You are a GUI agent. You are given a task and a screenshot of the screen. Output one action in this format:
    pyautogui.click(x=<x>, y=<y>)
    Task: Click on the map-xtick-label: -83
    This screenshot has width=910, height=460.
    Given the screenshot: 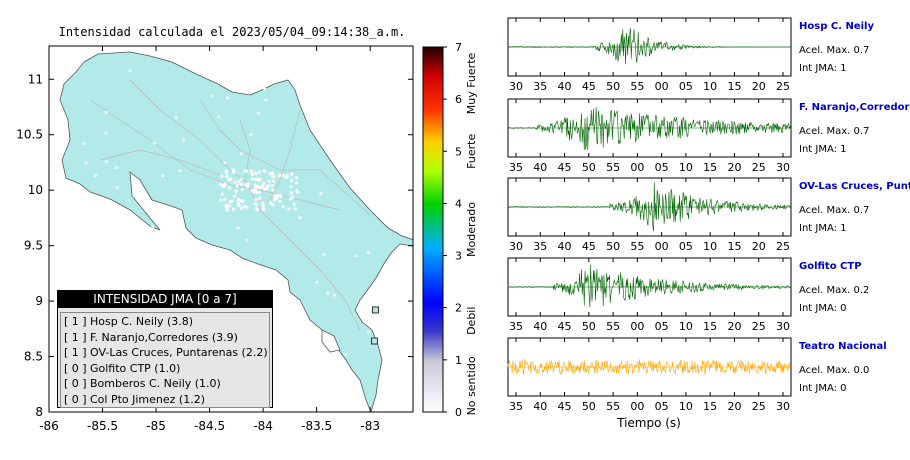 What is the action you would take?
    pyautogui.click(x=370, y=426)
    